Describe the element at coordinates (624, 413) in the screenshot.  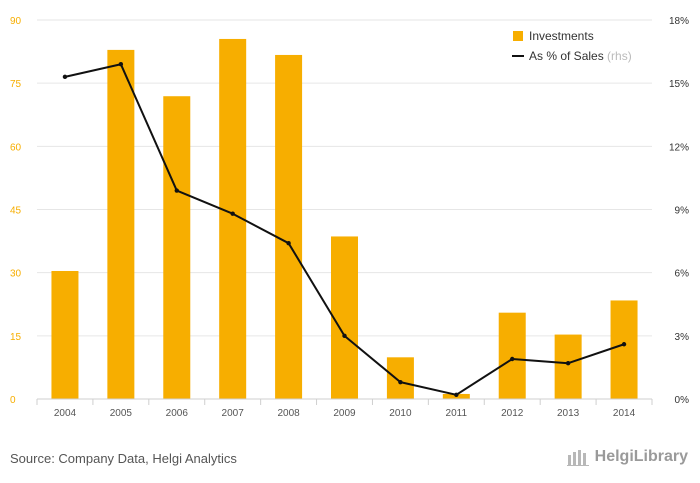
I see `x-tick-label: 2014` at that location.